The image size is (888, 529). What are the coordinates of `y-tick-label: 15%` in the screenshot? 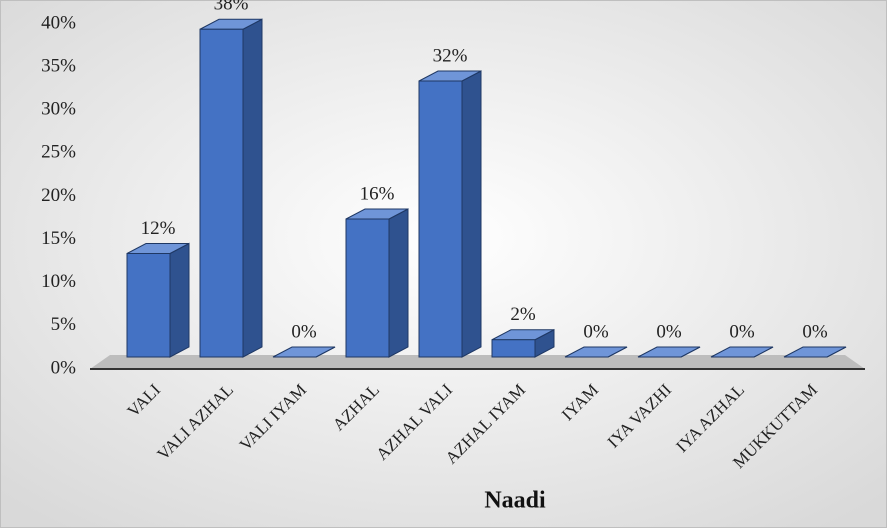 It's located at (58, 238).